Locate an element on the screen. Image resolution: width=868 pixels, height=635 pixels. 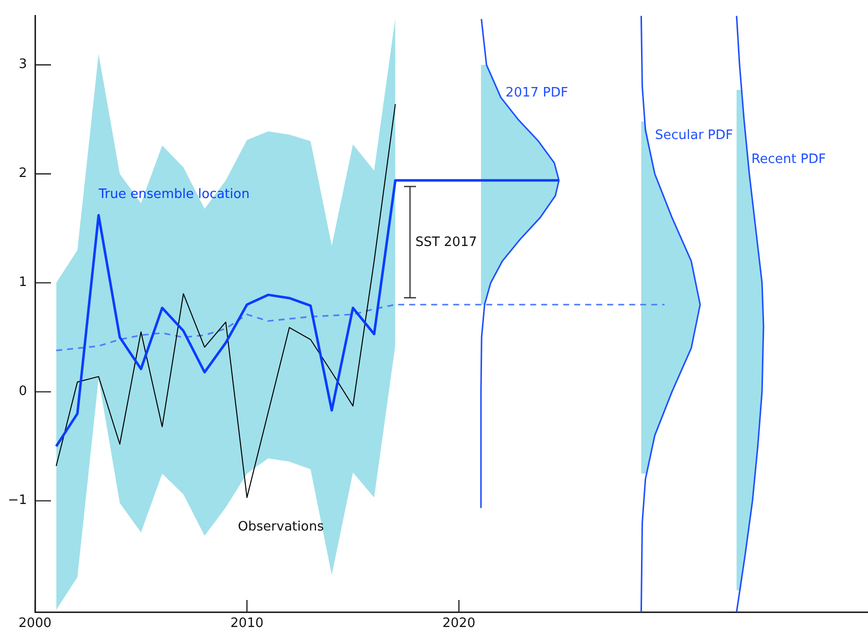
series-label: Secular PDF is located at coordinates (694, 136).